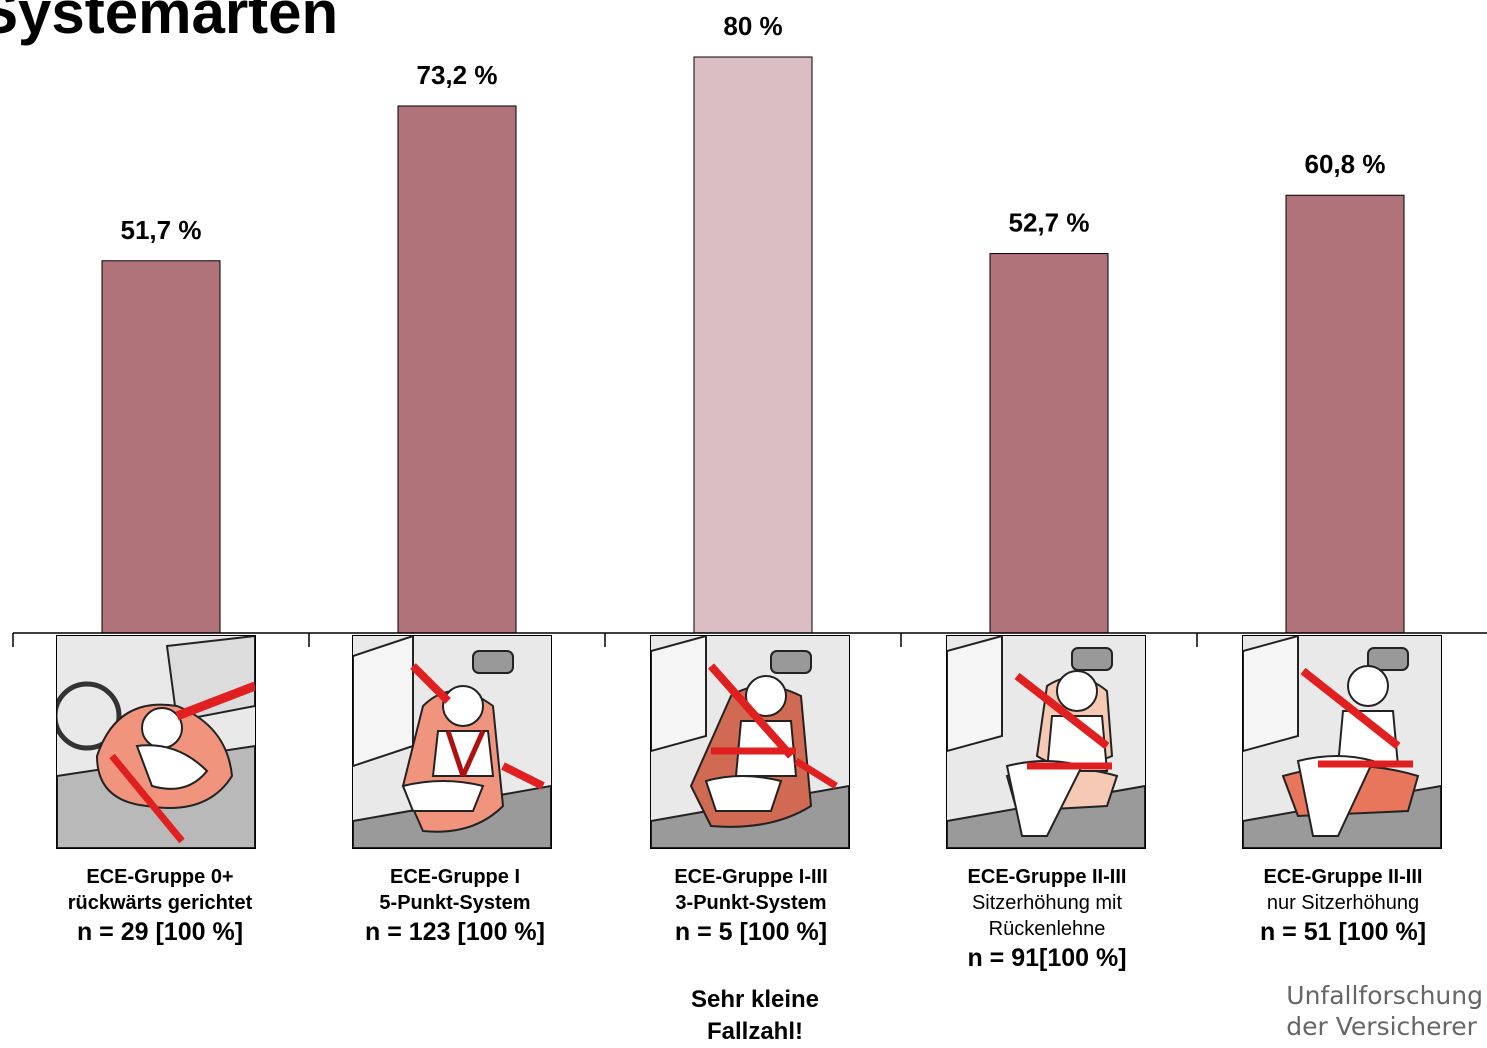 The height and width of the screenshot is (1048, 1487). What do you see at coordinates (160, 932) in the screenshot?
I see `sample-size: n = 29 [100 %]` at bounding box center [160, 932].